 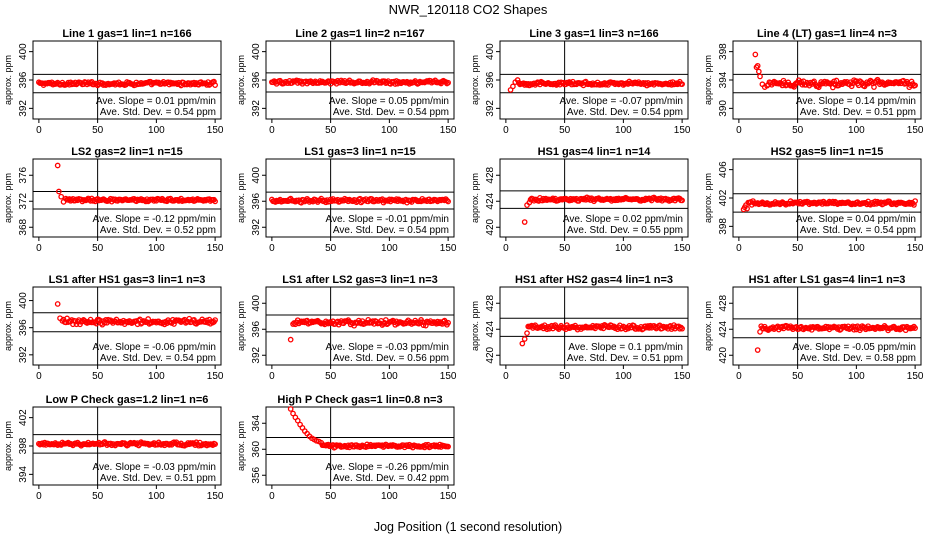 What do you see at coordinates (723, 226) in the screenshot?
I see `y-tick-label: 398` at bounding box center [723, 226].